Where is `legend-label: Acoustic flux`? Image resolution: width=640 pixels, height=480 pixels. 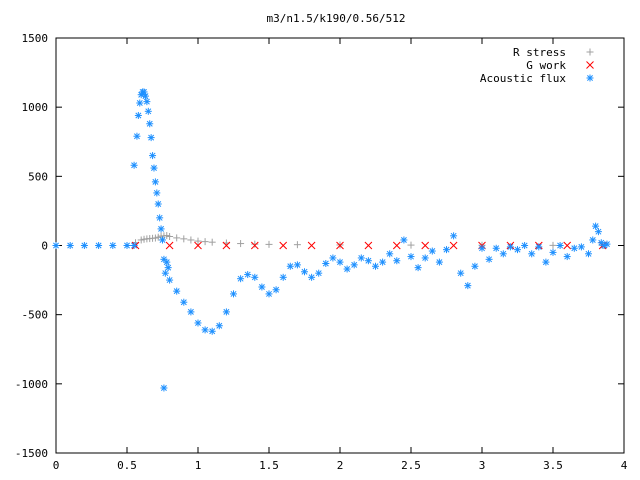 legend-label: Acoustic flux is located at coordinates (523, 78).